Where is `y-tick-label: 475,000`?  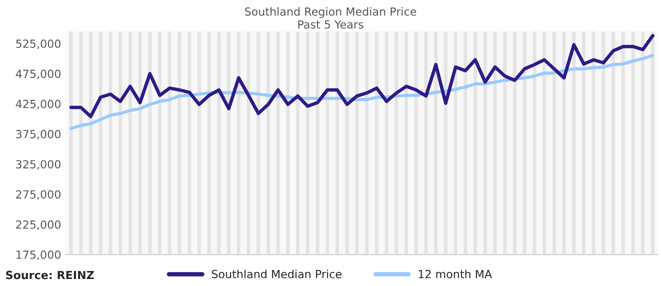
y-tick-label: 475,000 is located at coordinates (38, 75).